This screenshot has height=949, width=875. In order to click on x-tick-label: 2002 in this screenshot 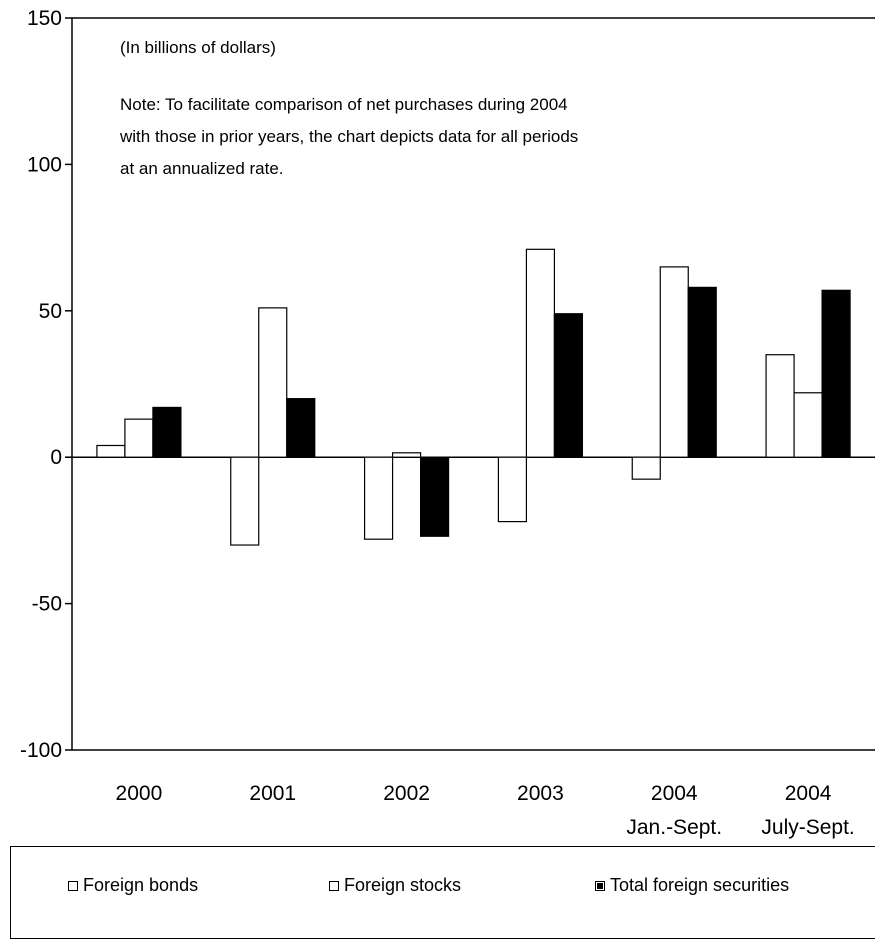, I will do `click(406, 793)`.